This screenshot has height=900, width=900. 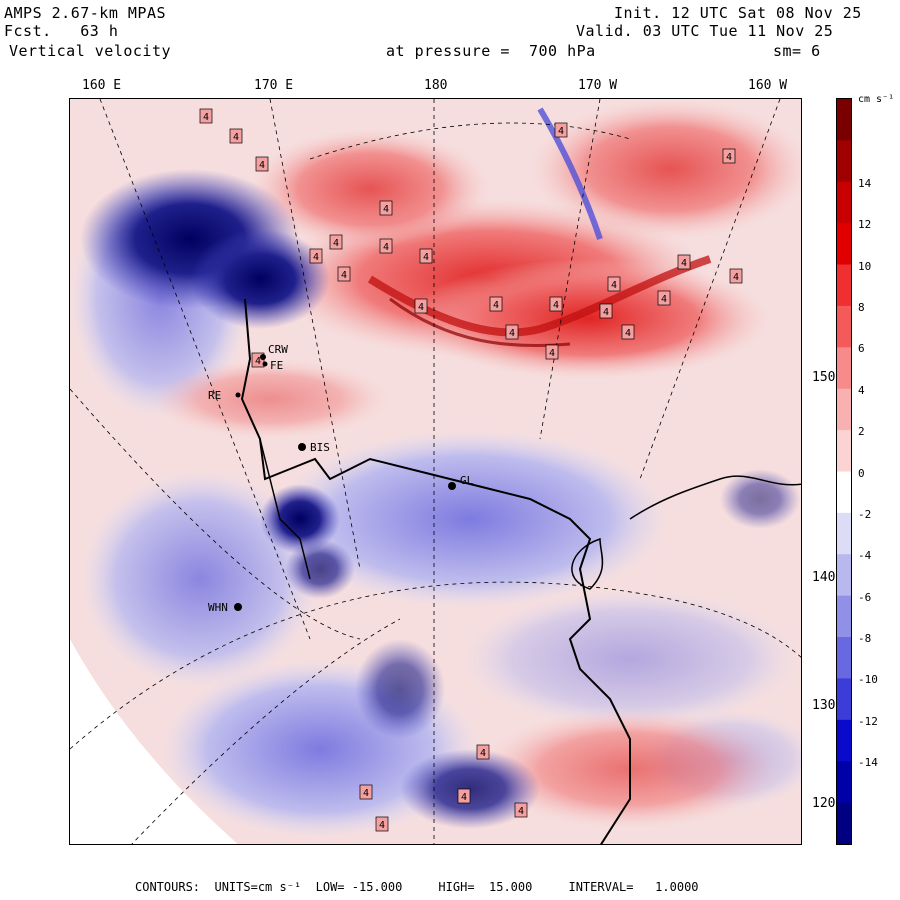 I want to click on svg-text: BIS, so click(x=320, y=447).